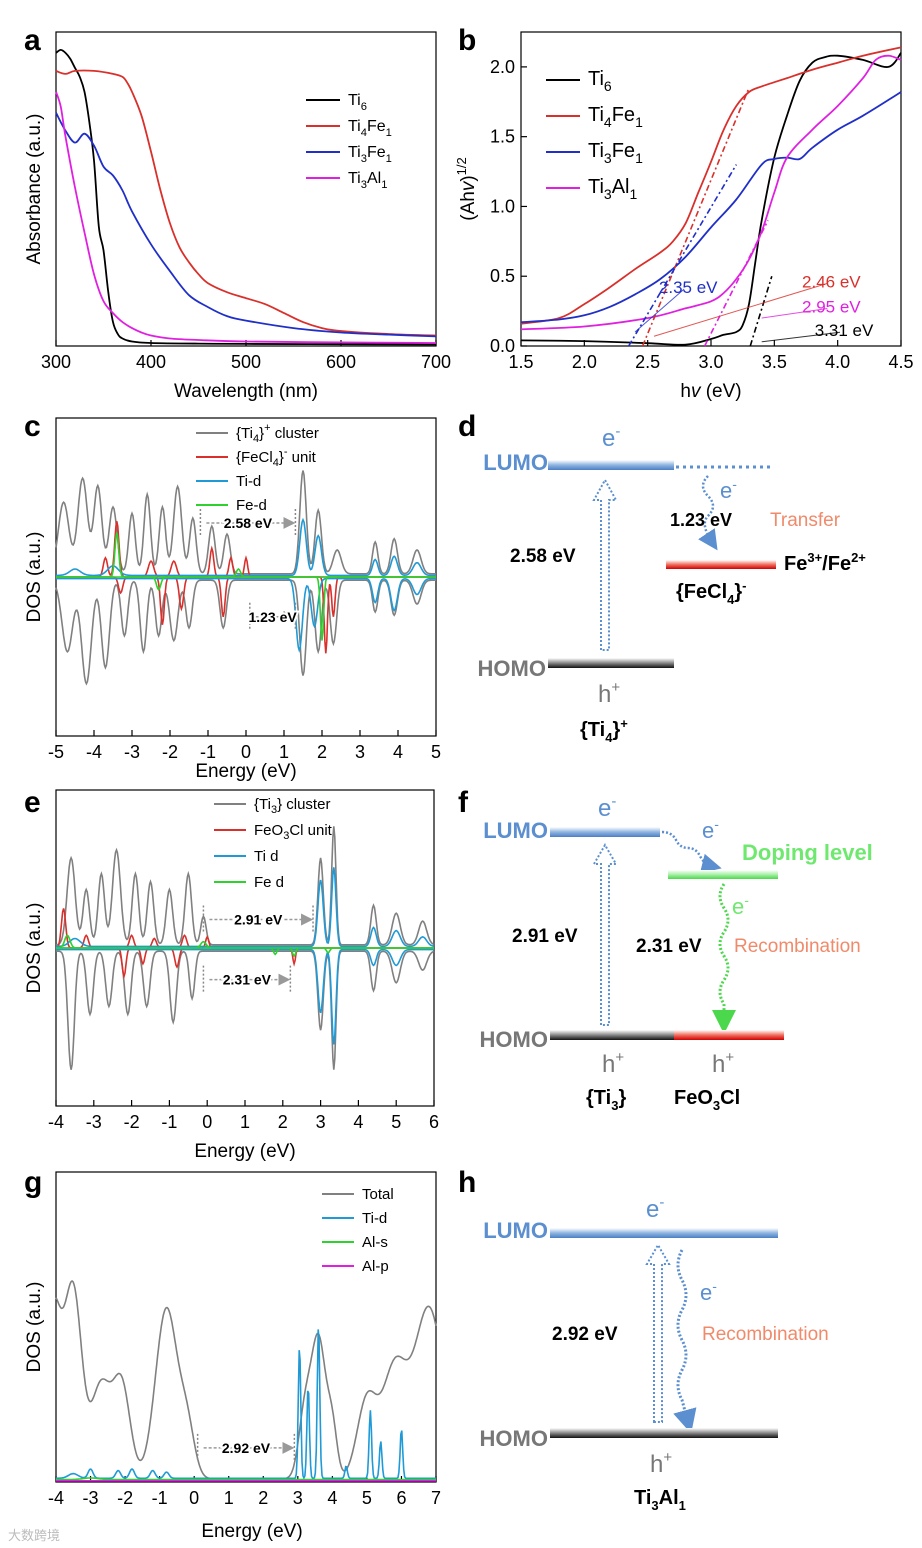 This screenshot has height=1548, width=922. What do you see at coordinates (711, 592) in the screenshot?
I see `d-unit-label: {FeCl4}-` at bounding box center [711, 592].